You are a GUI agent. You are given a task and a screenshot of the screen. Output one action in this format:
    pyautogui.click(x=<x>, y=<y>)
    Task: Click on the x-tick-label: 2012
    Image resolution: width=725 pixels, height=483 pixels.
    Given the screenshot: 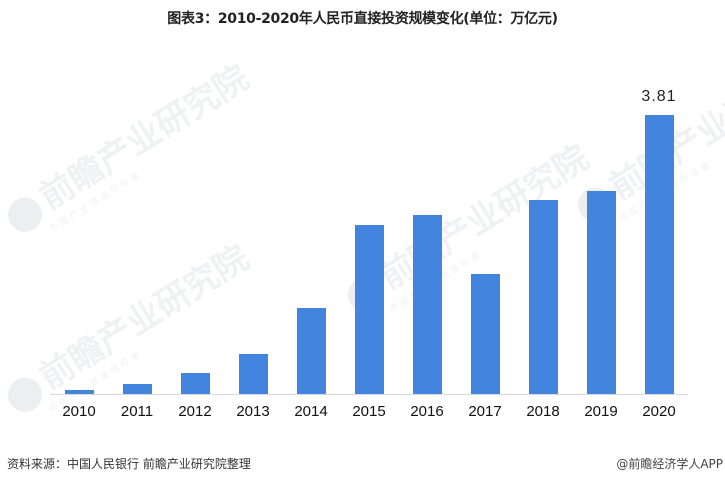 What is the action you would take?
    pyautogui.click(x=195, y=411)
    